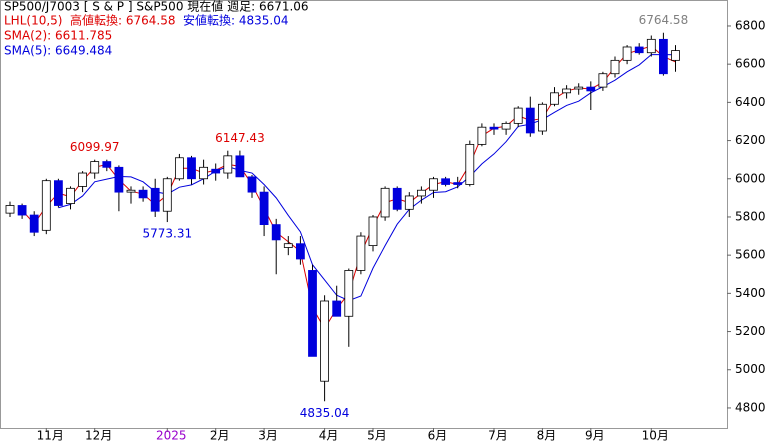 The height and width of the screenshot is (448, 779). What do you see at coordinates (325, 413) in the screenshot?
I see `annotation: 4835.04` at bounding box center [325, 413].